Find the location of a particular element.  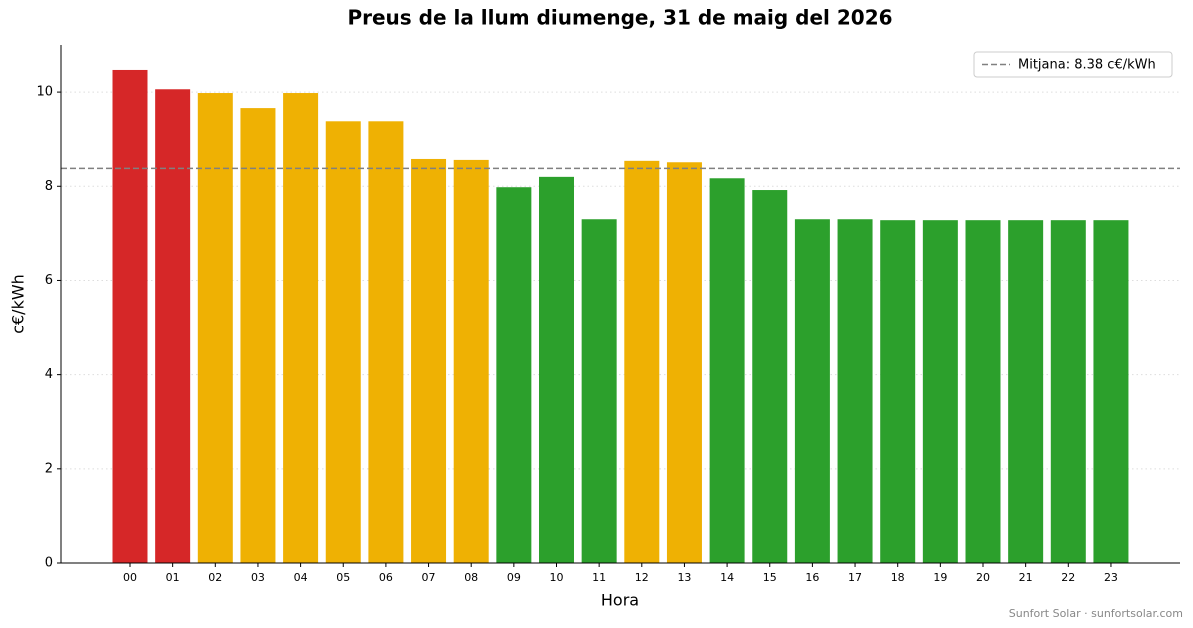

x-tick-label: 20 is located at coordinates (983, 577).